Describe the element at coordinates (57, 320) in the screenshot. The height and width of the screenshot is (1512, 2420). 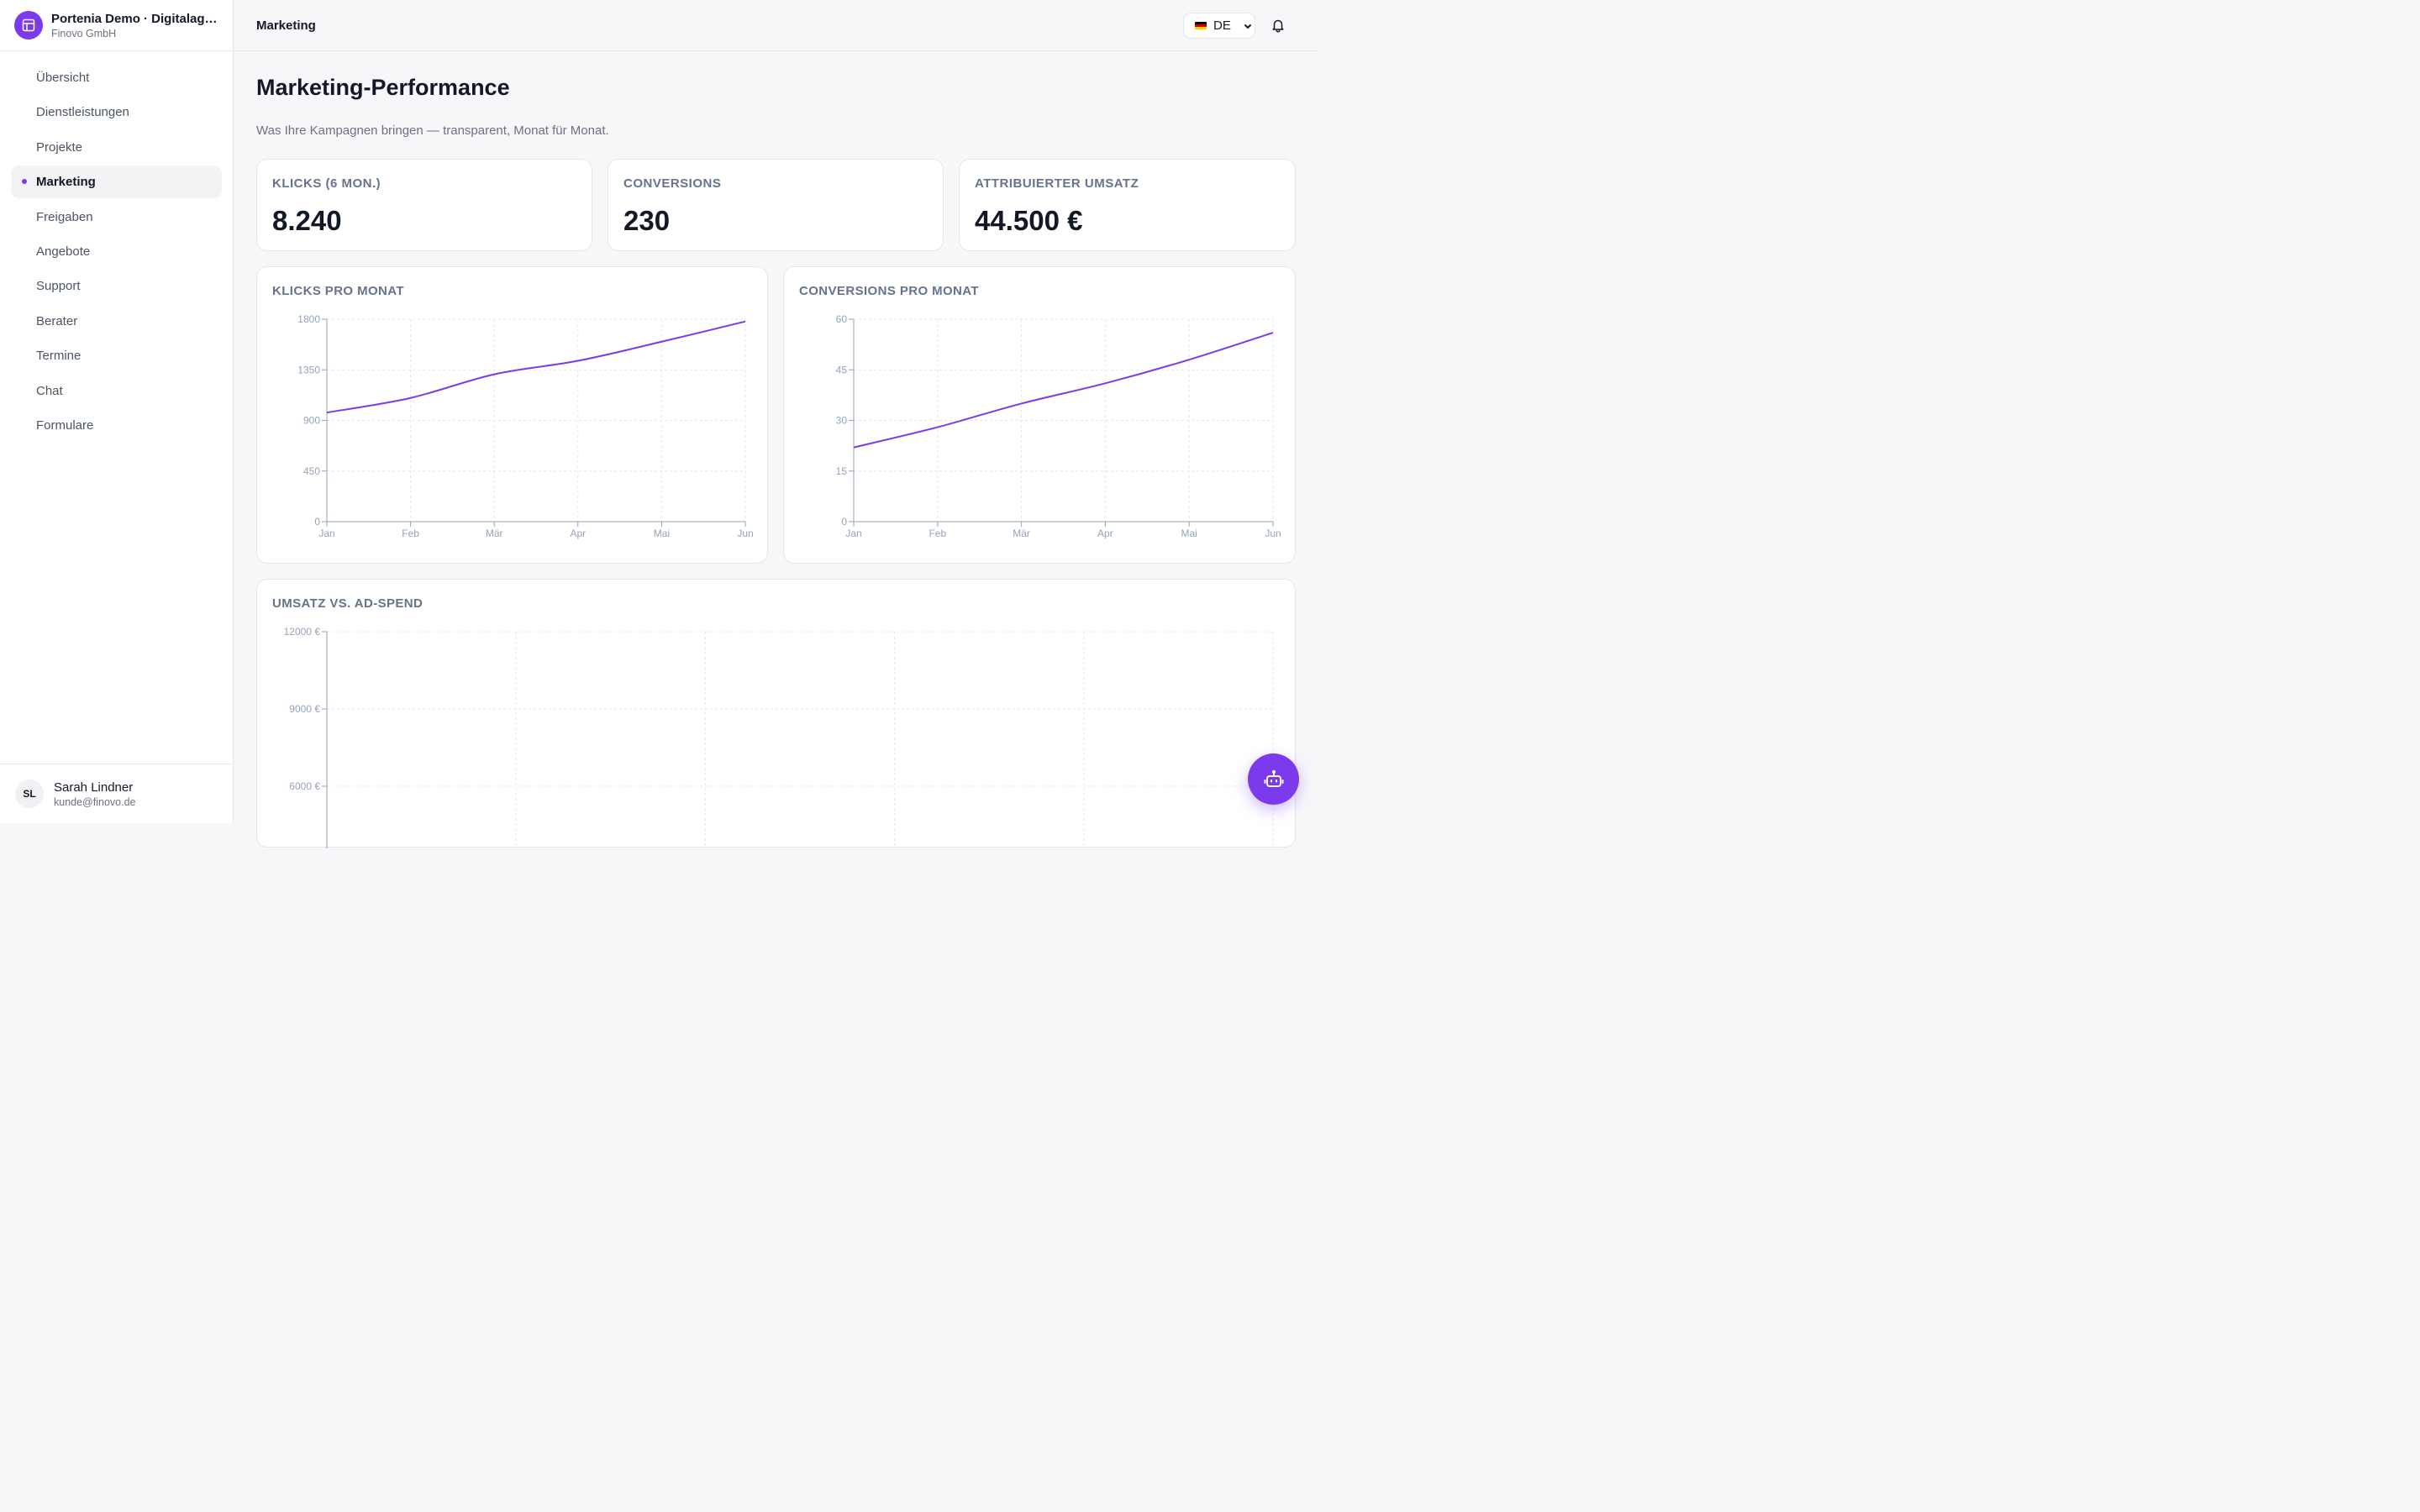
I see `sidebar-item-label: Berater` at that location.